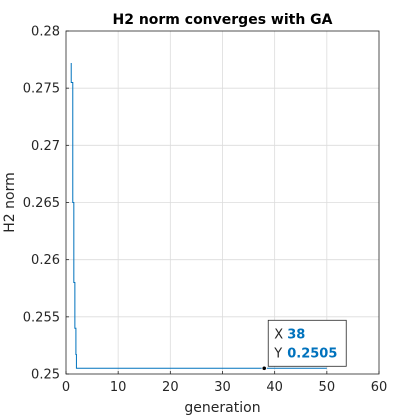  Describe the element at coordinates (10, 202) in the screenshot. I see `y-axis-label: H2 norm` at that location.